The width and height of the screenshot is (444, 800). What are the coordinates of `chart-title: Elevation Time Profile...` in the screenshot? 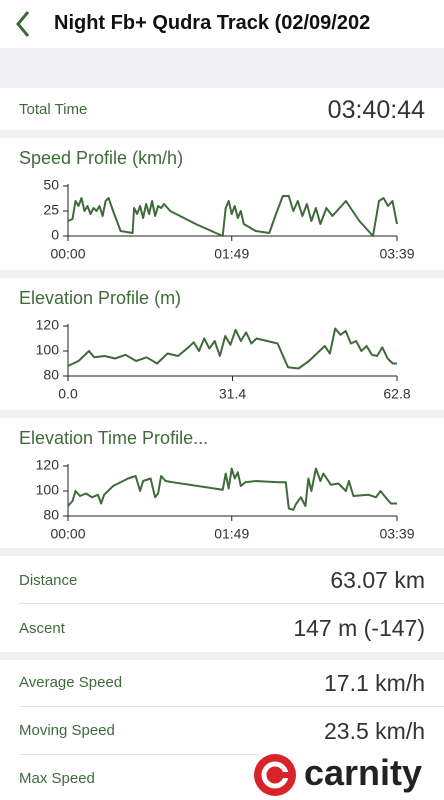 It's located at (113, 438).